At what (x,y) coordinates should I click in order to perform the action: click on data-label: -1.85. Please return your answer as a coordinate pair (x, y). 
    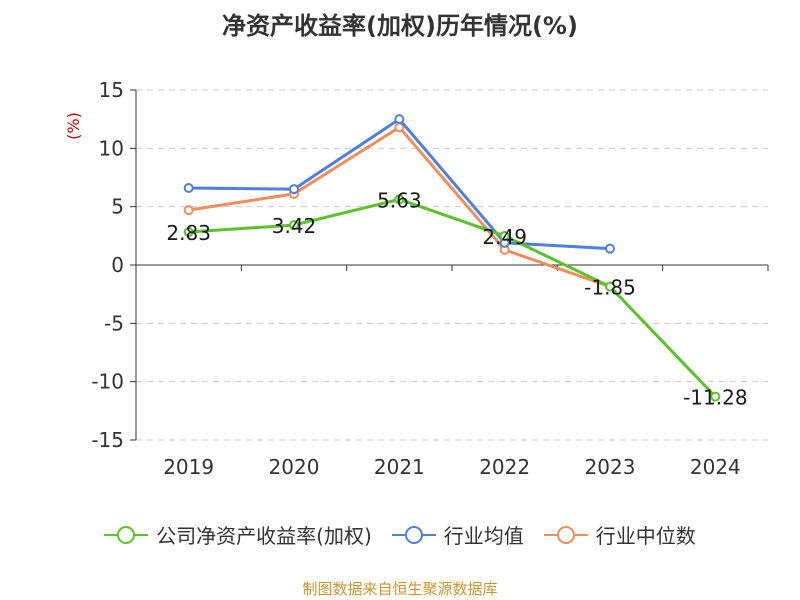
    Looking at the image, I should click on (610, 288).